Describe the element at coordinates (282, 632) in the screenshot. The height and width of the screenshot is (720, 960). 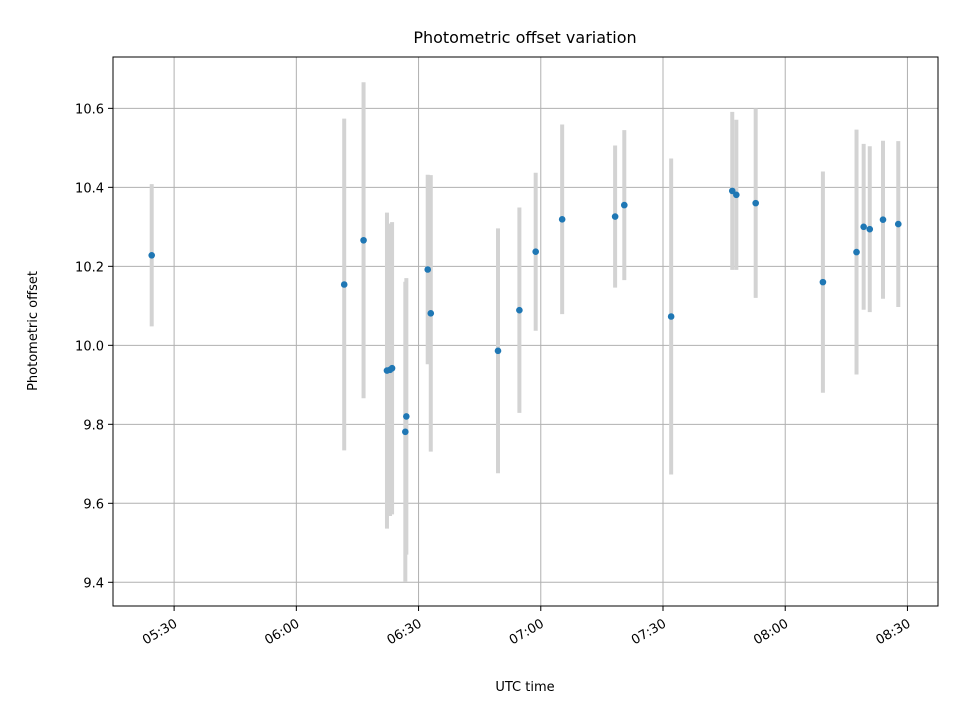
I see `x-tick-label: 06:00` at that location.